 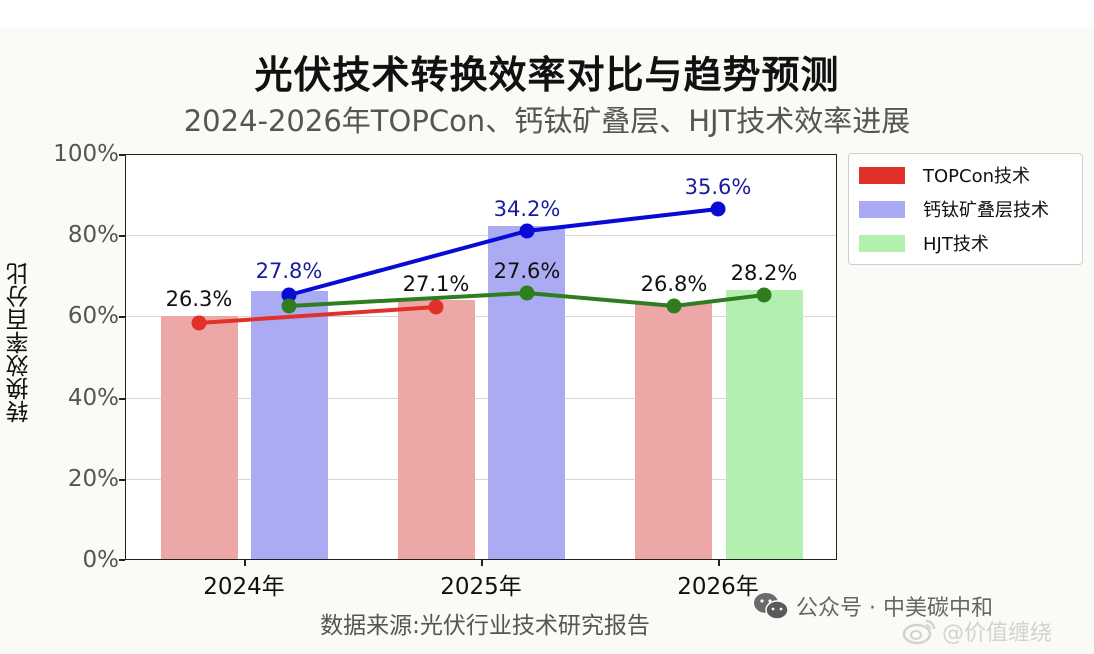 I want to click on legend-label: TOPCon技术, so click(x=977, y=176).